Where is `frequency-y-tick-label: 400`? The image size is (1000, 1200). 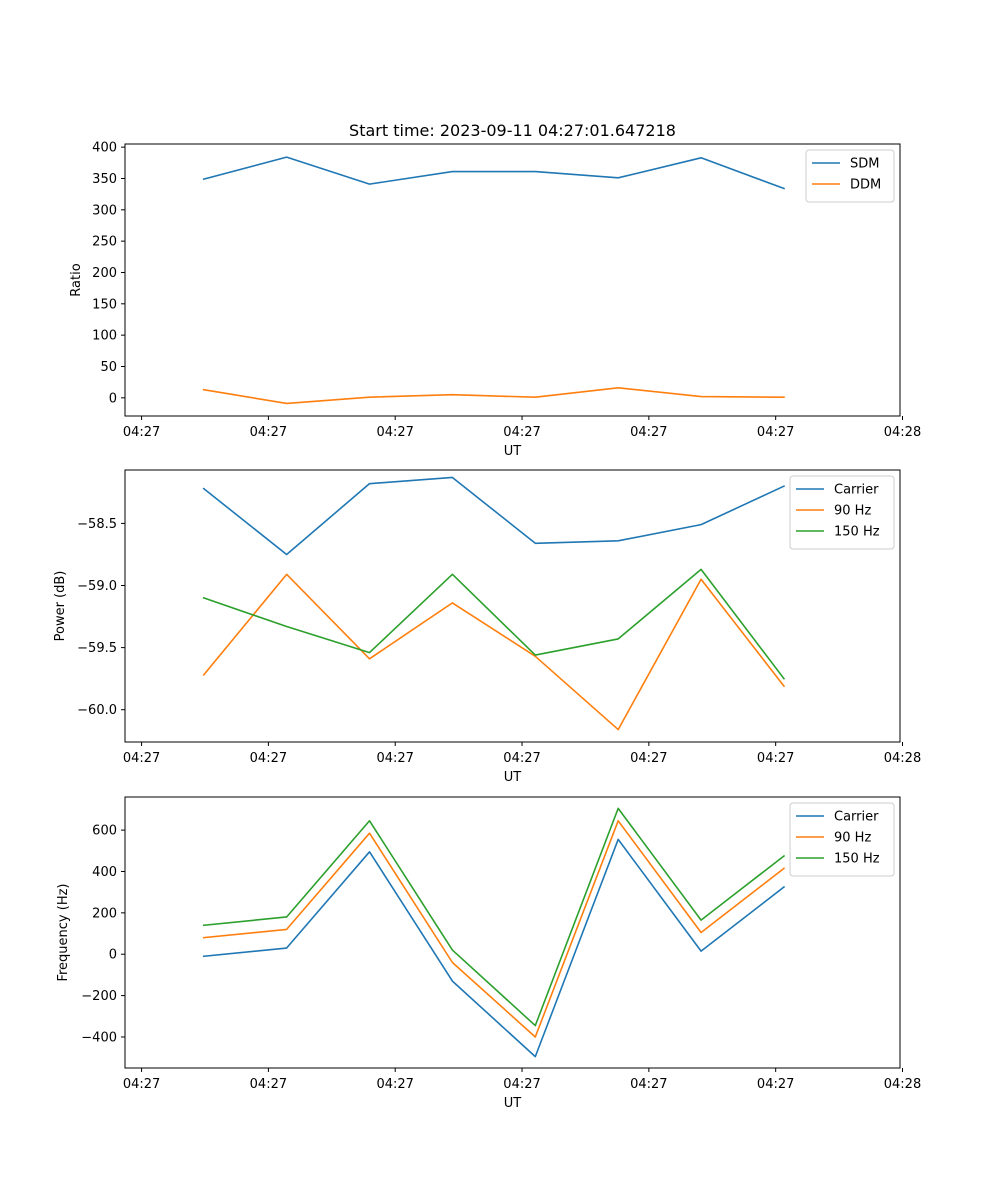
frequency-y-tick-label: 400 is located at coordinates (104, 872).